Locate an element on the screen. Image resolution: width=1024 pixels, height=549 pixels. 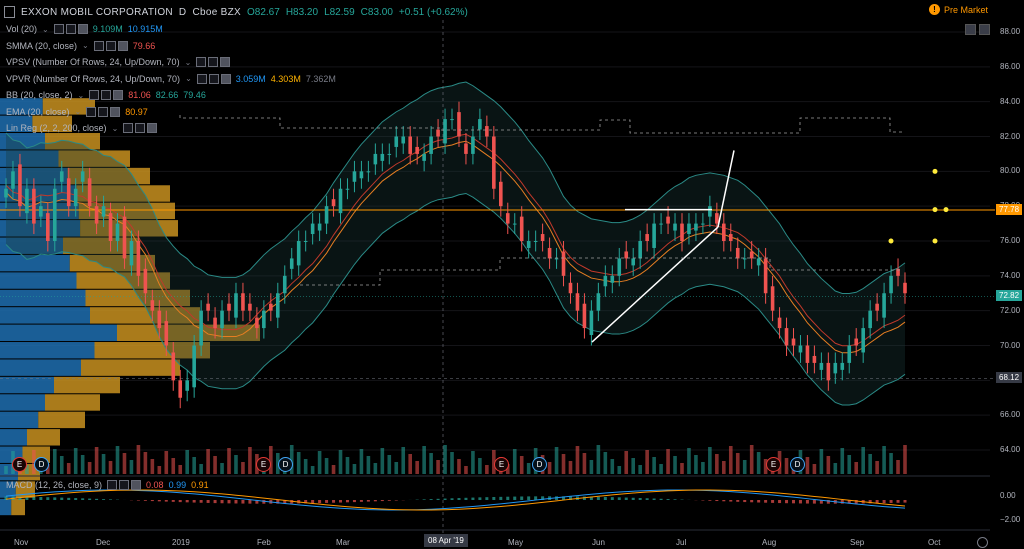
collapse-icon is located at coordinates (970, 29).